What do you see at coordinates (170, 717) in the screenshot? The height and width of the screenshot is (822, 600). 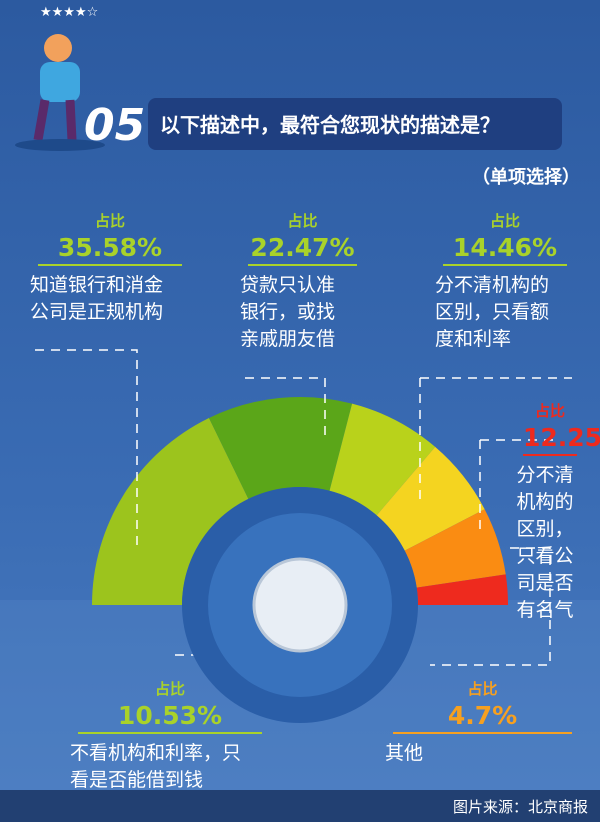 I see `value-label: 10.53%` at bounding box center [170, 717].